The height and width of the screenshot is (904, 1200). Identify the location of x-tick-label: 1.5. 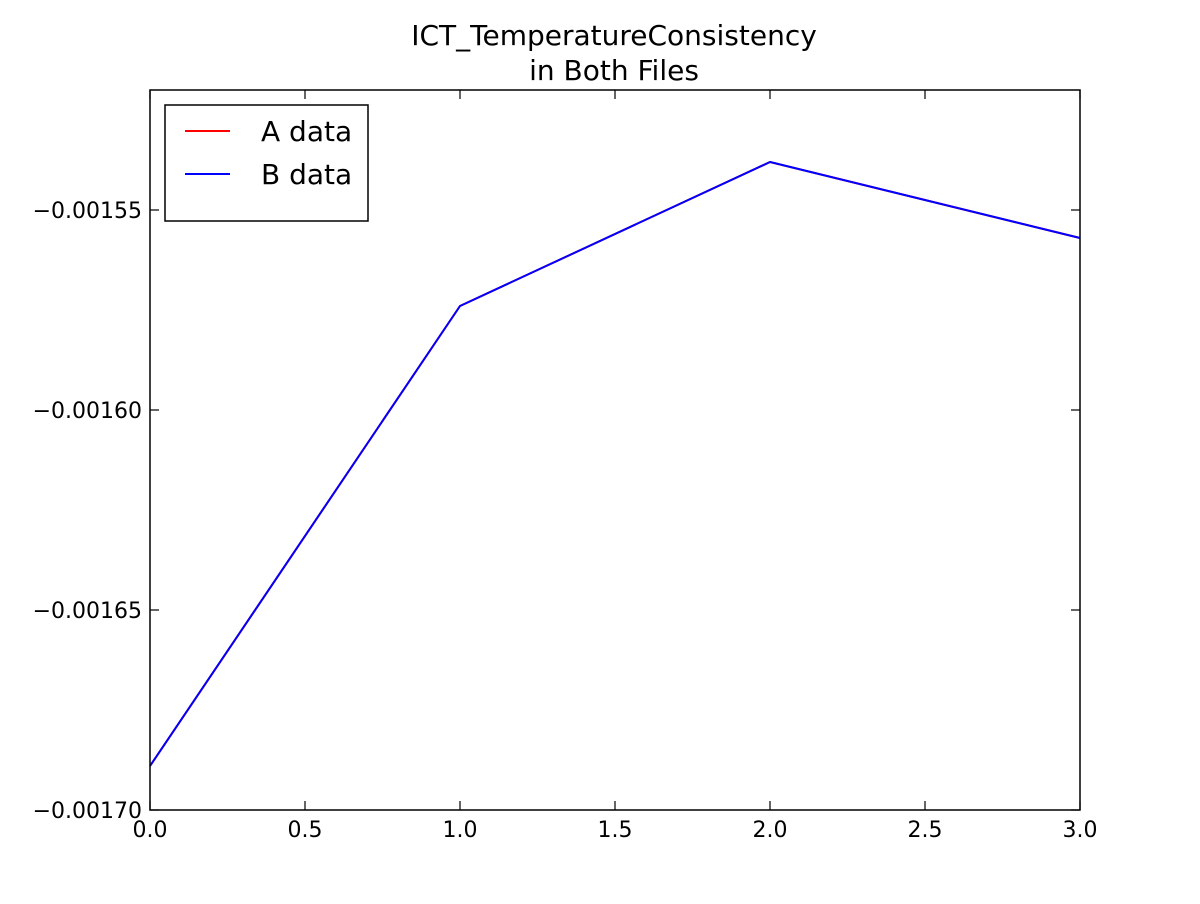
(615, 830).